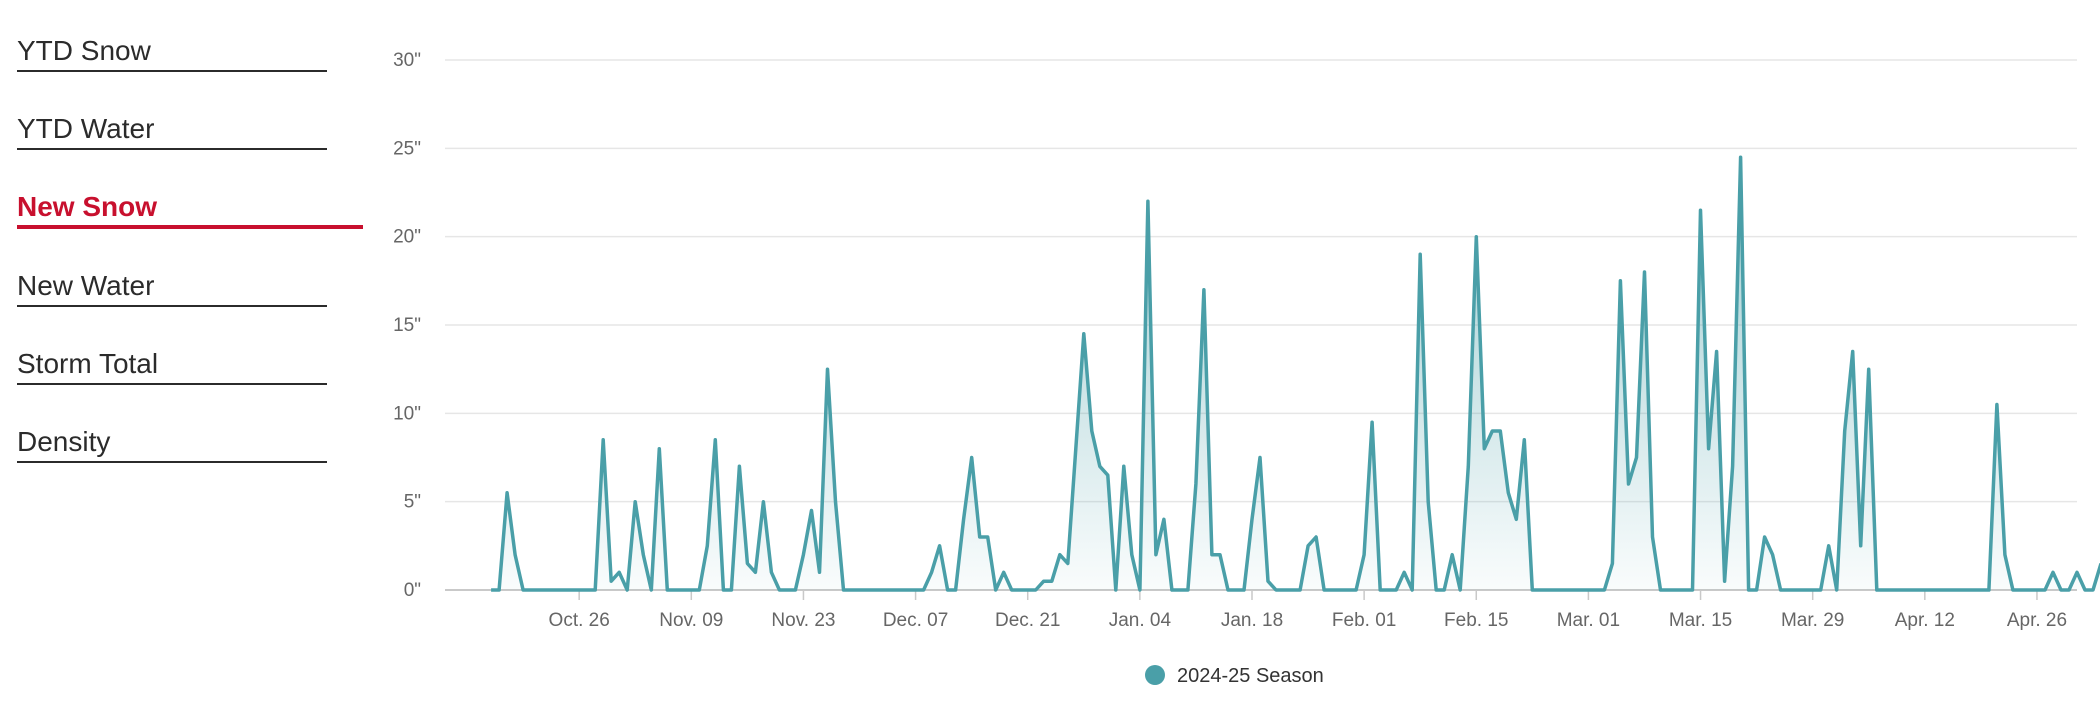 This screenshot has width=2100, height=707. I want to click on x-tick-label: Mar. 01, so click(1588, 620).